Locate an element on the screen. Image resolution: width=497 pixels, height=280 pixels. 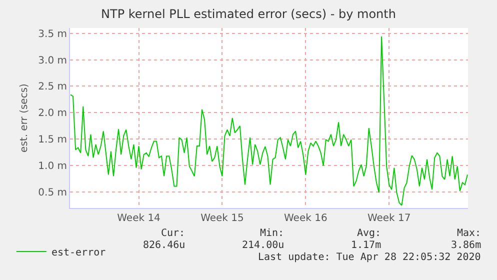
text: Min: is located at coordinates (272, 233).